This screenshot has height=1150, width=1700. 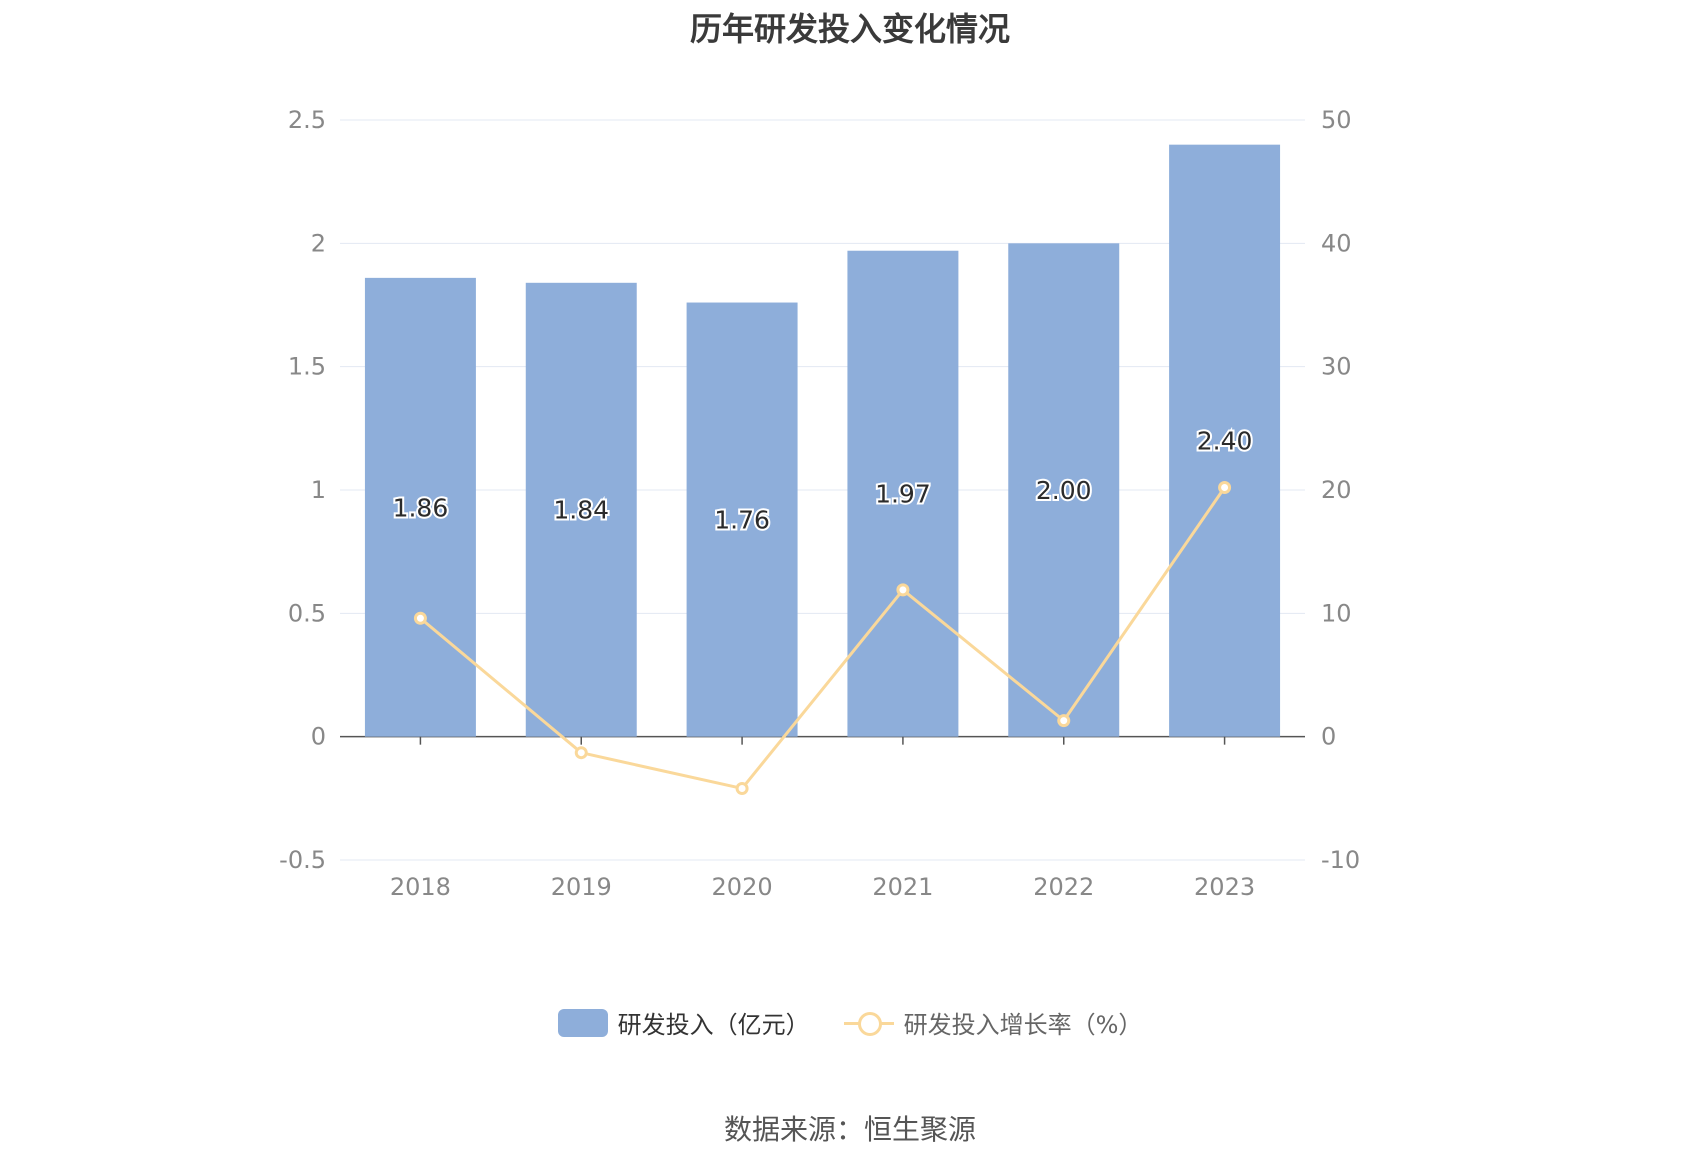 What do you see at coordinates (1336, 490) in the screenshot?
I see `right-axis-tick-label: 20` at bounding box center [1336, 490].